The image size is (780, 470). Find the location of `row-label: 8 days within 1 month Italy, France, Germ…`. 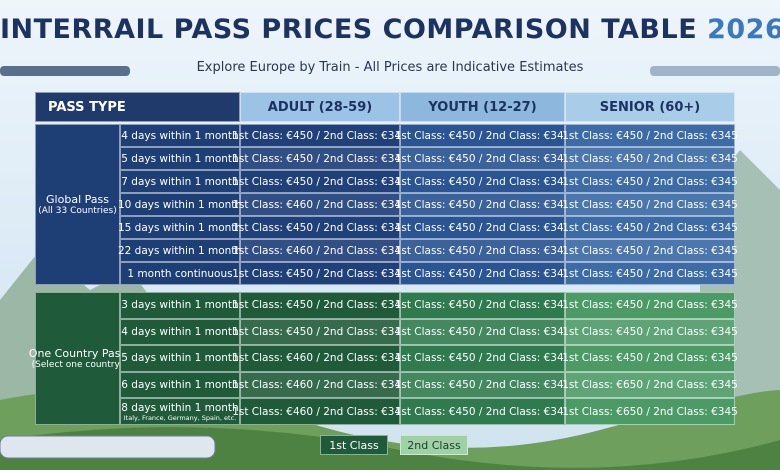

row-label: 8 days within 1 month Italy, France, Germ… is located at coordinates (180, 411).